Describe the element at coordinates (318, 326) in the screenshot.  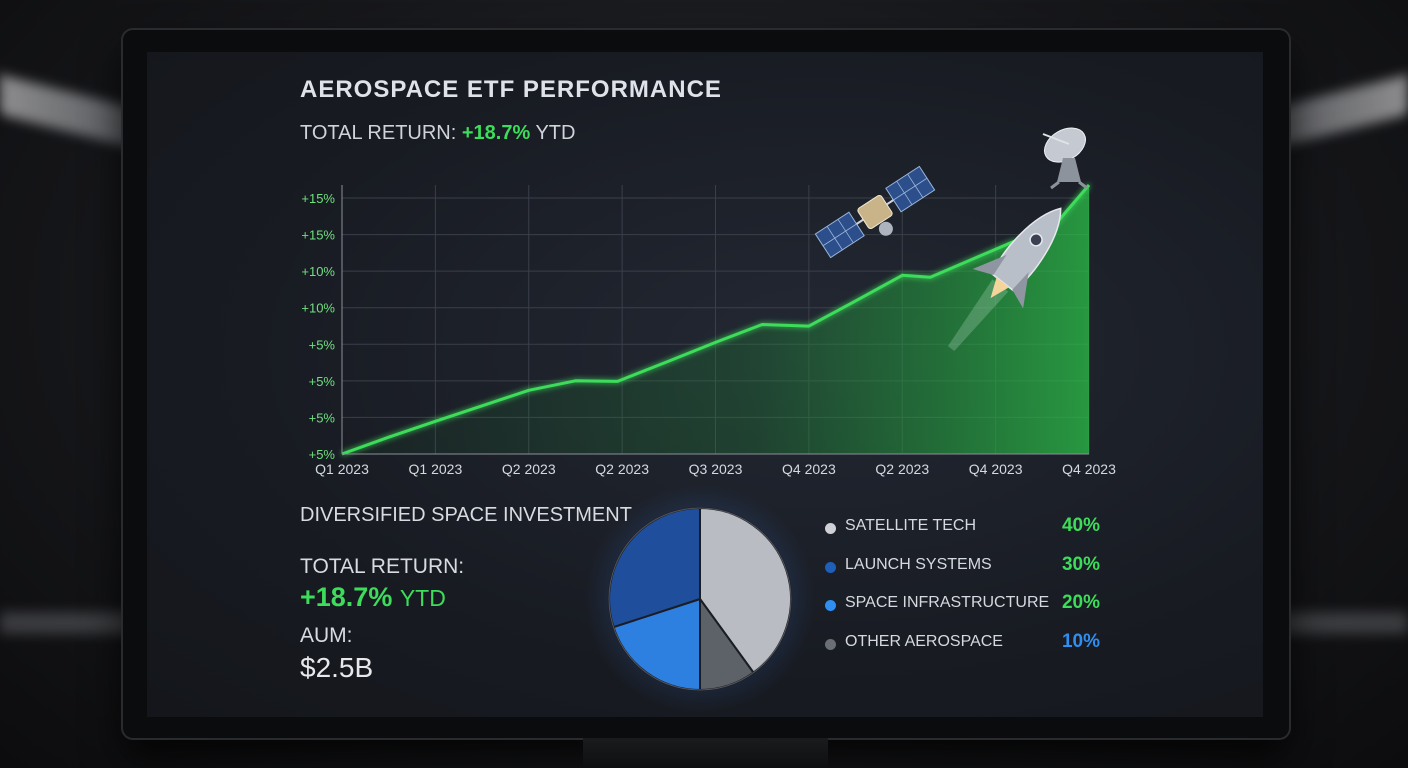
I see `chart-y-ticks: +15% +15% +10% +10% +5% +5% +5% +5%` at that location.